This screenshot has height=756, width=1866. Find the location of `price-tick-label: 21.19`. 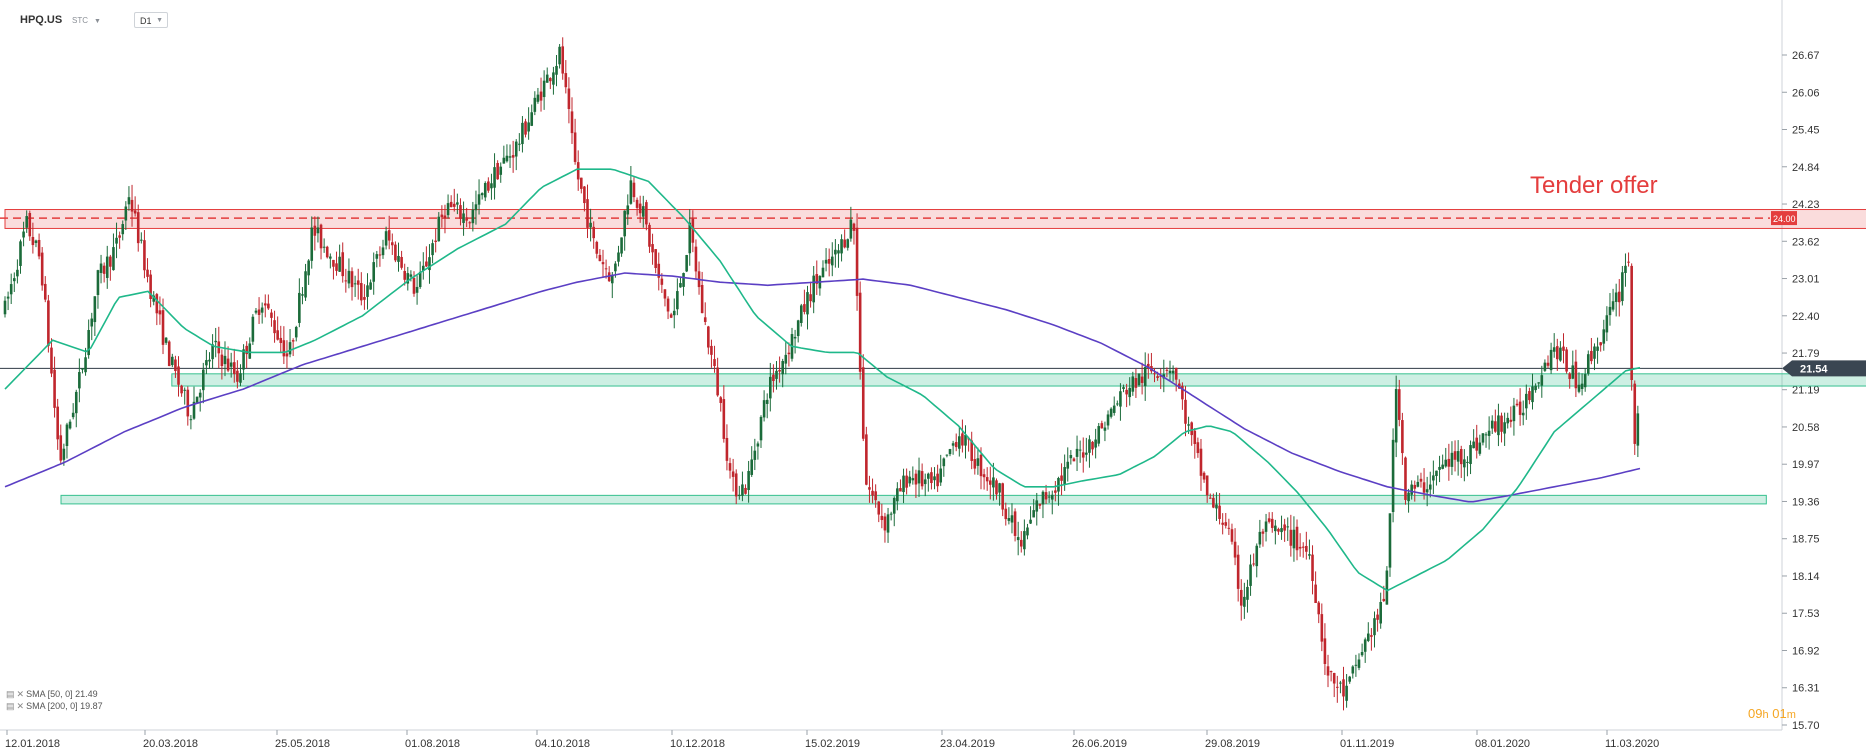

price-tick-label: 21.19 is located at coordinates (1806, 391).